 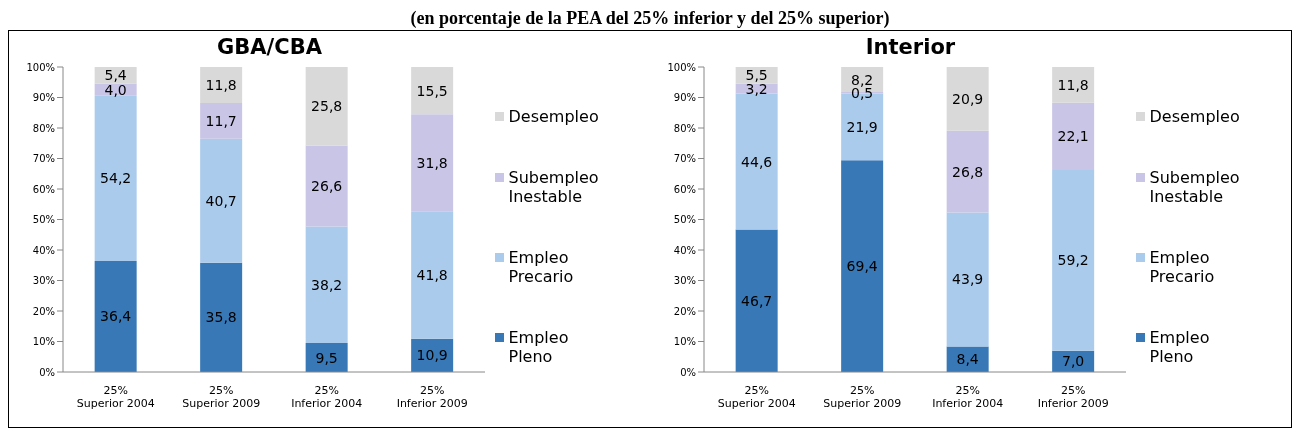 I want to click on data-label: 46,7, so click(x=756, y=300).